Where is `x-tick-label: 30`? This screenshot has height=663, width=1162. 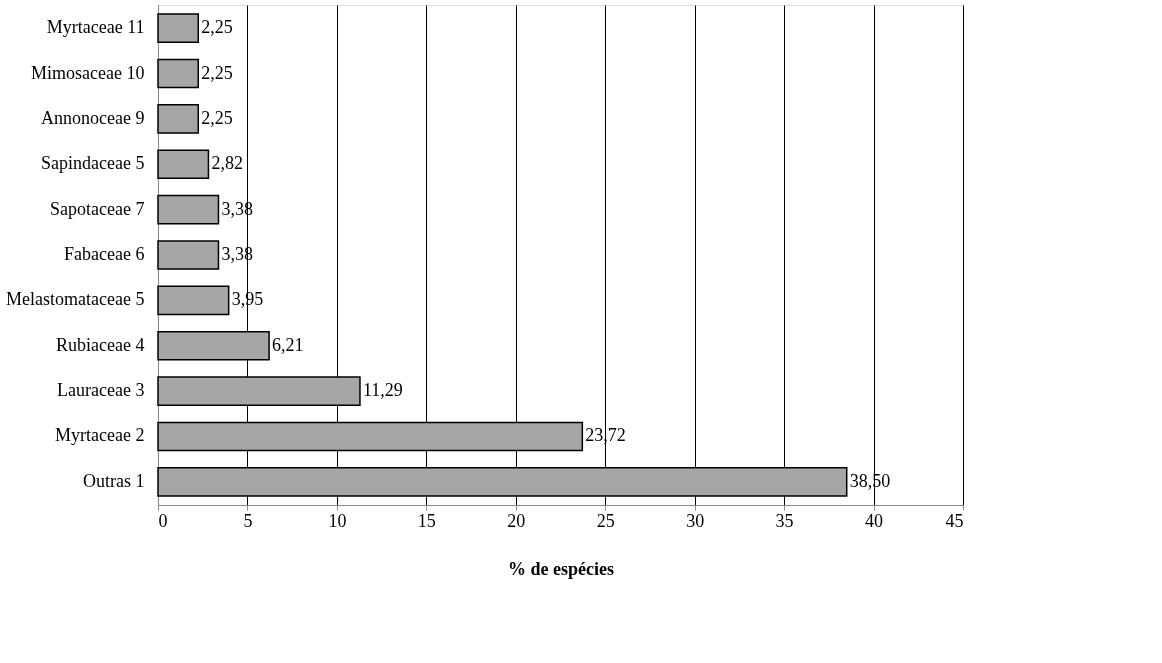
x-tick-label: 30 is located at coordinates (695, 520).